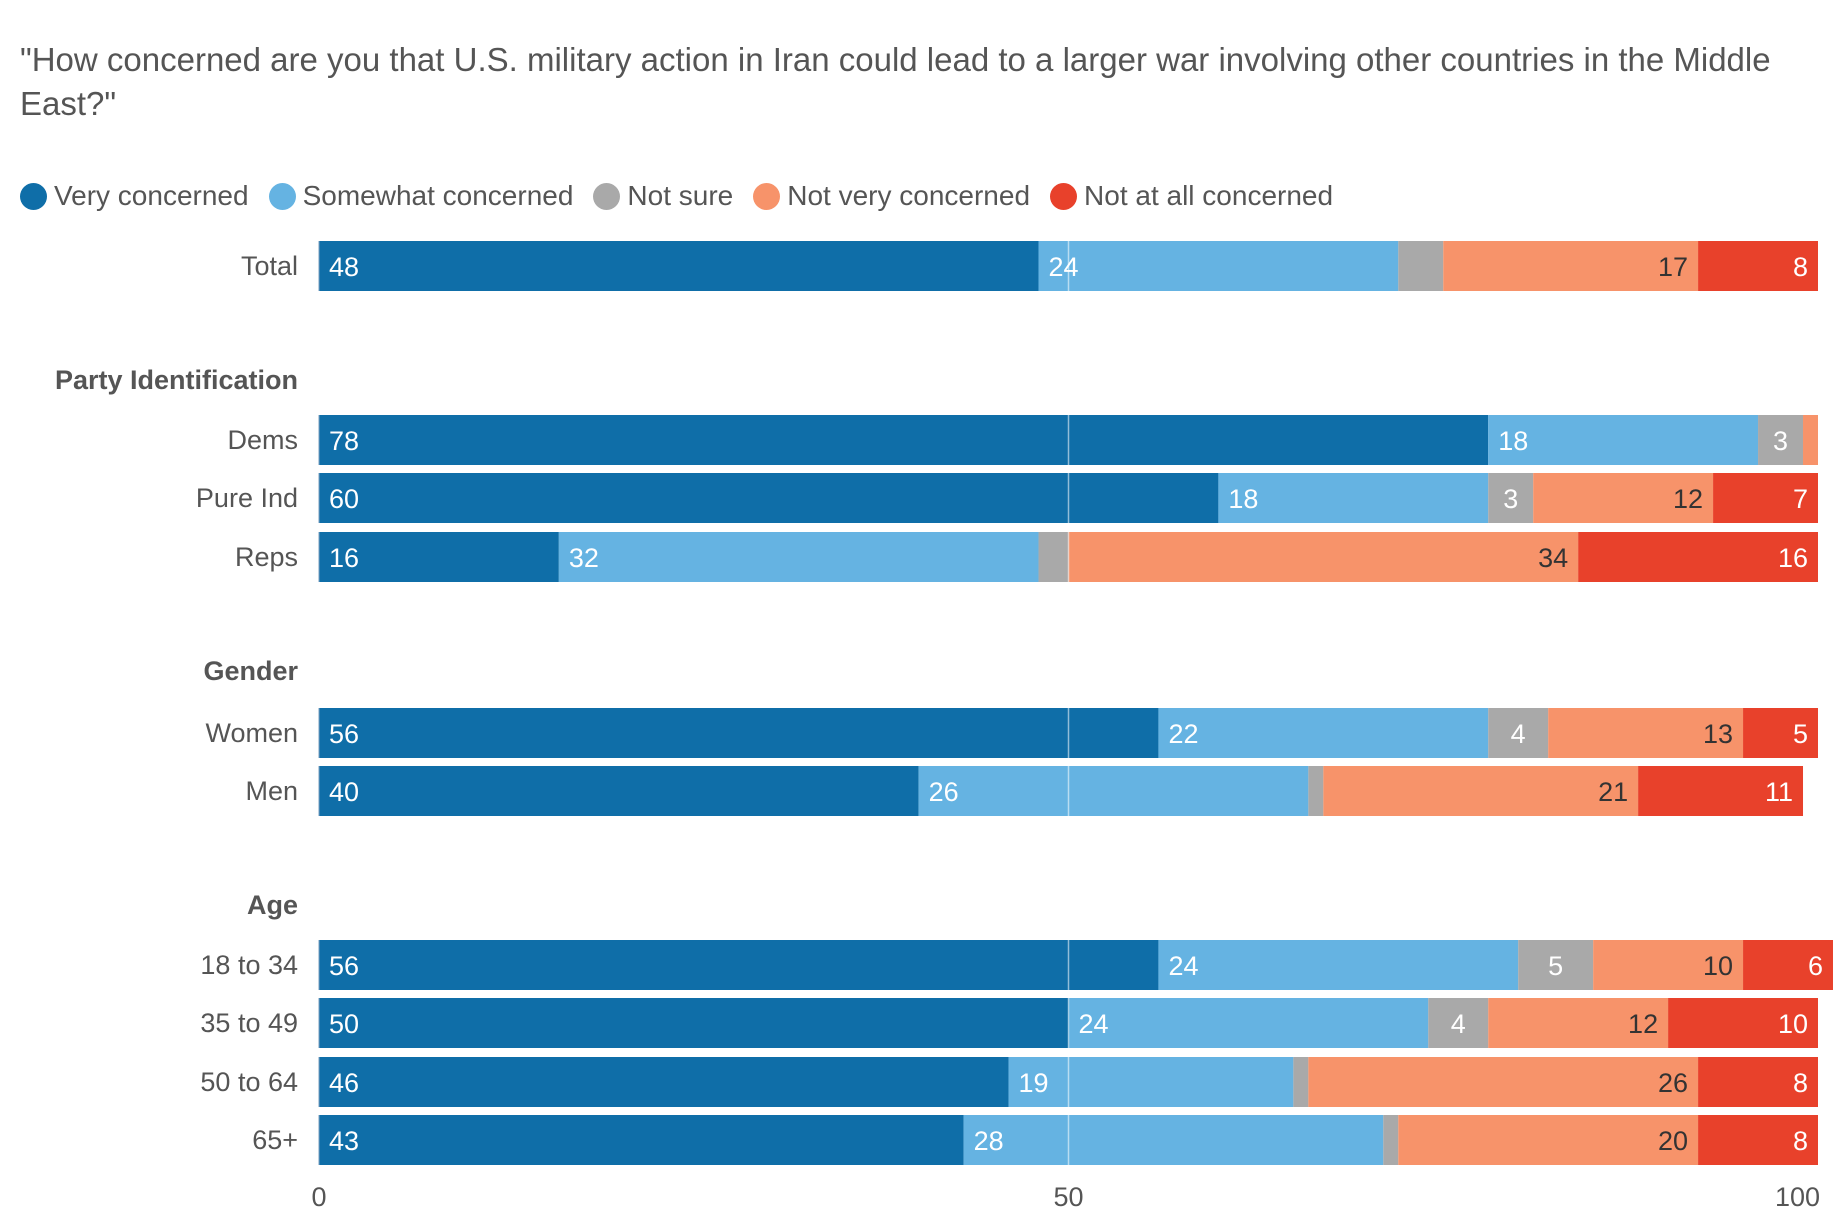 The width and height of the screenshot is (1840, 1222). Describe the element at coordinates (438, 195) in the screenshot. I see `legend-label: Somewhat concerned` at that location.